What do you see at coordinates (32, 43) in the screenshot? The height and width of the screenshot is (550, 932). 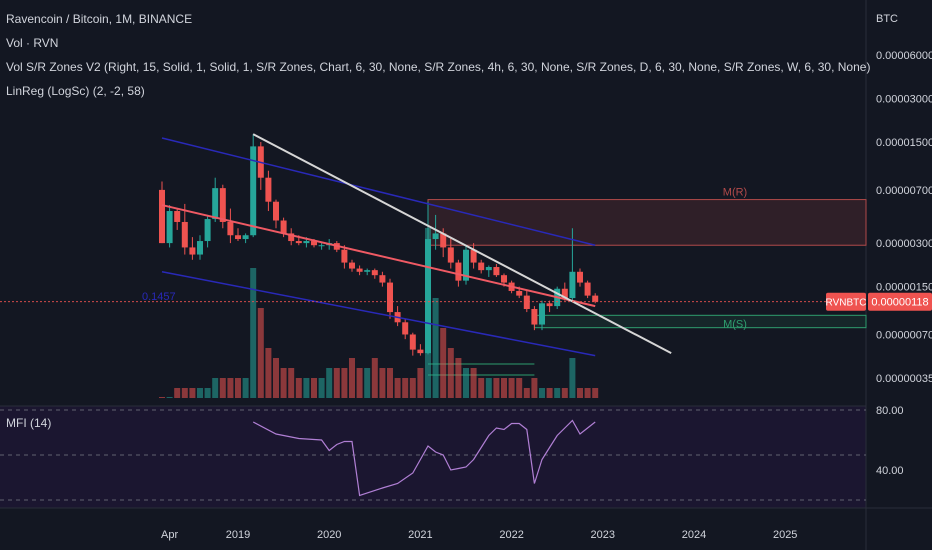 I see `indicator-volume: Vol · RVN` at bounding box center [32, 43].